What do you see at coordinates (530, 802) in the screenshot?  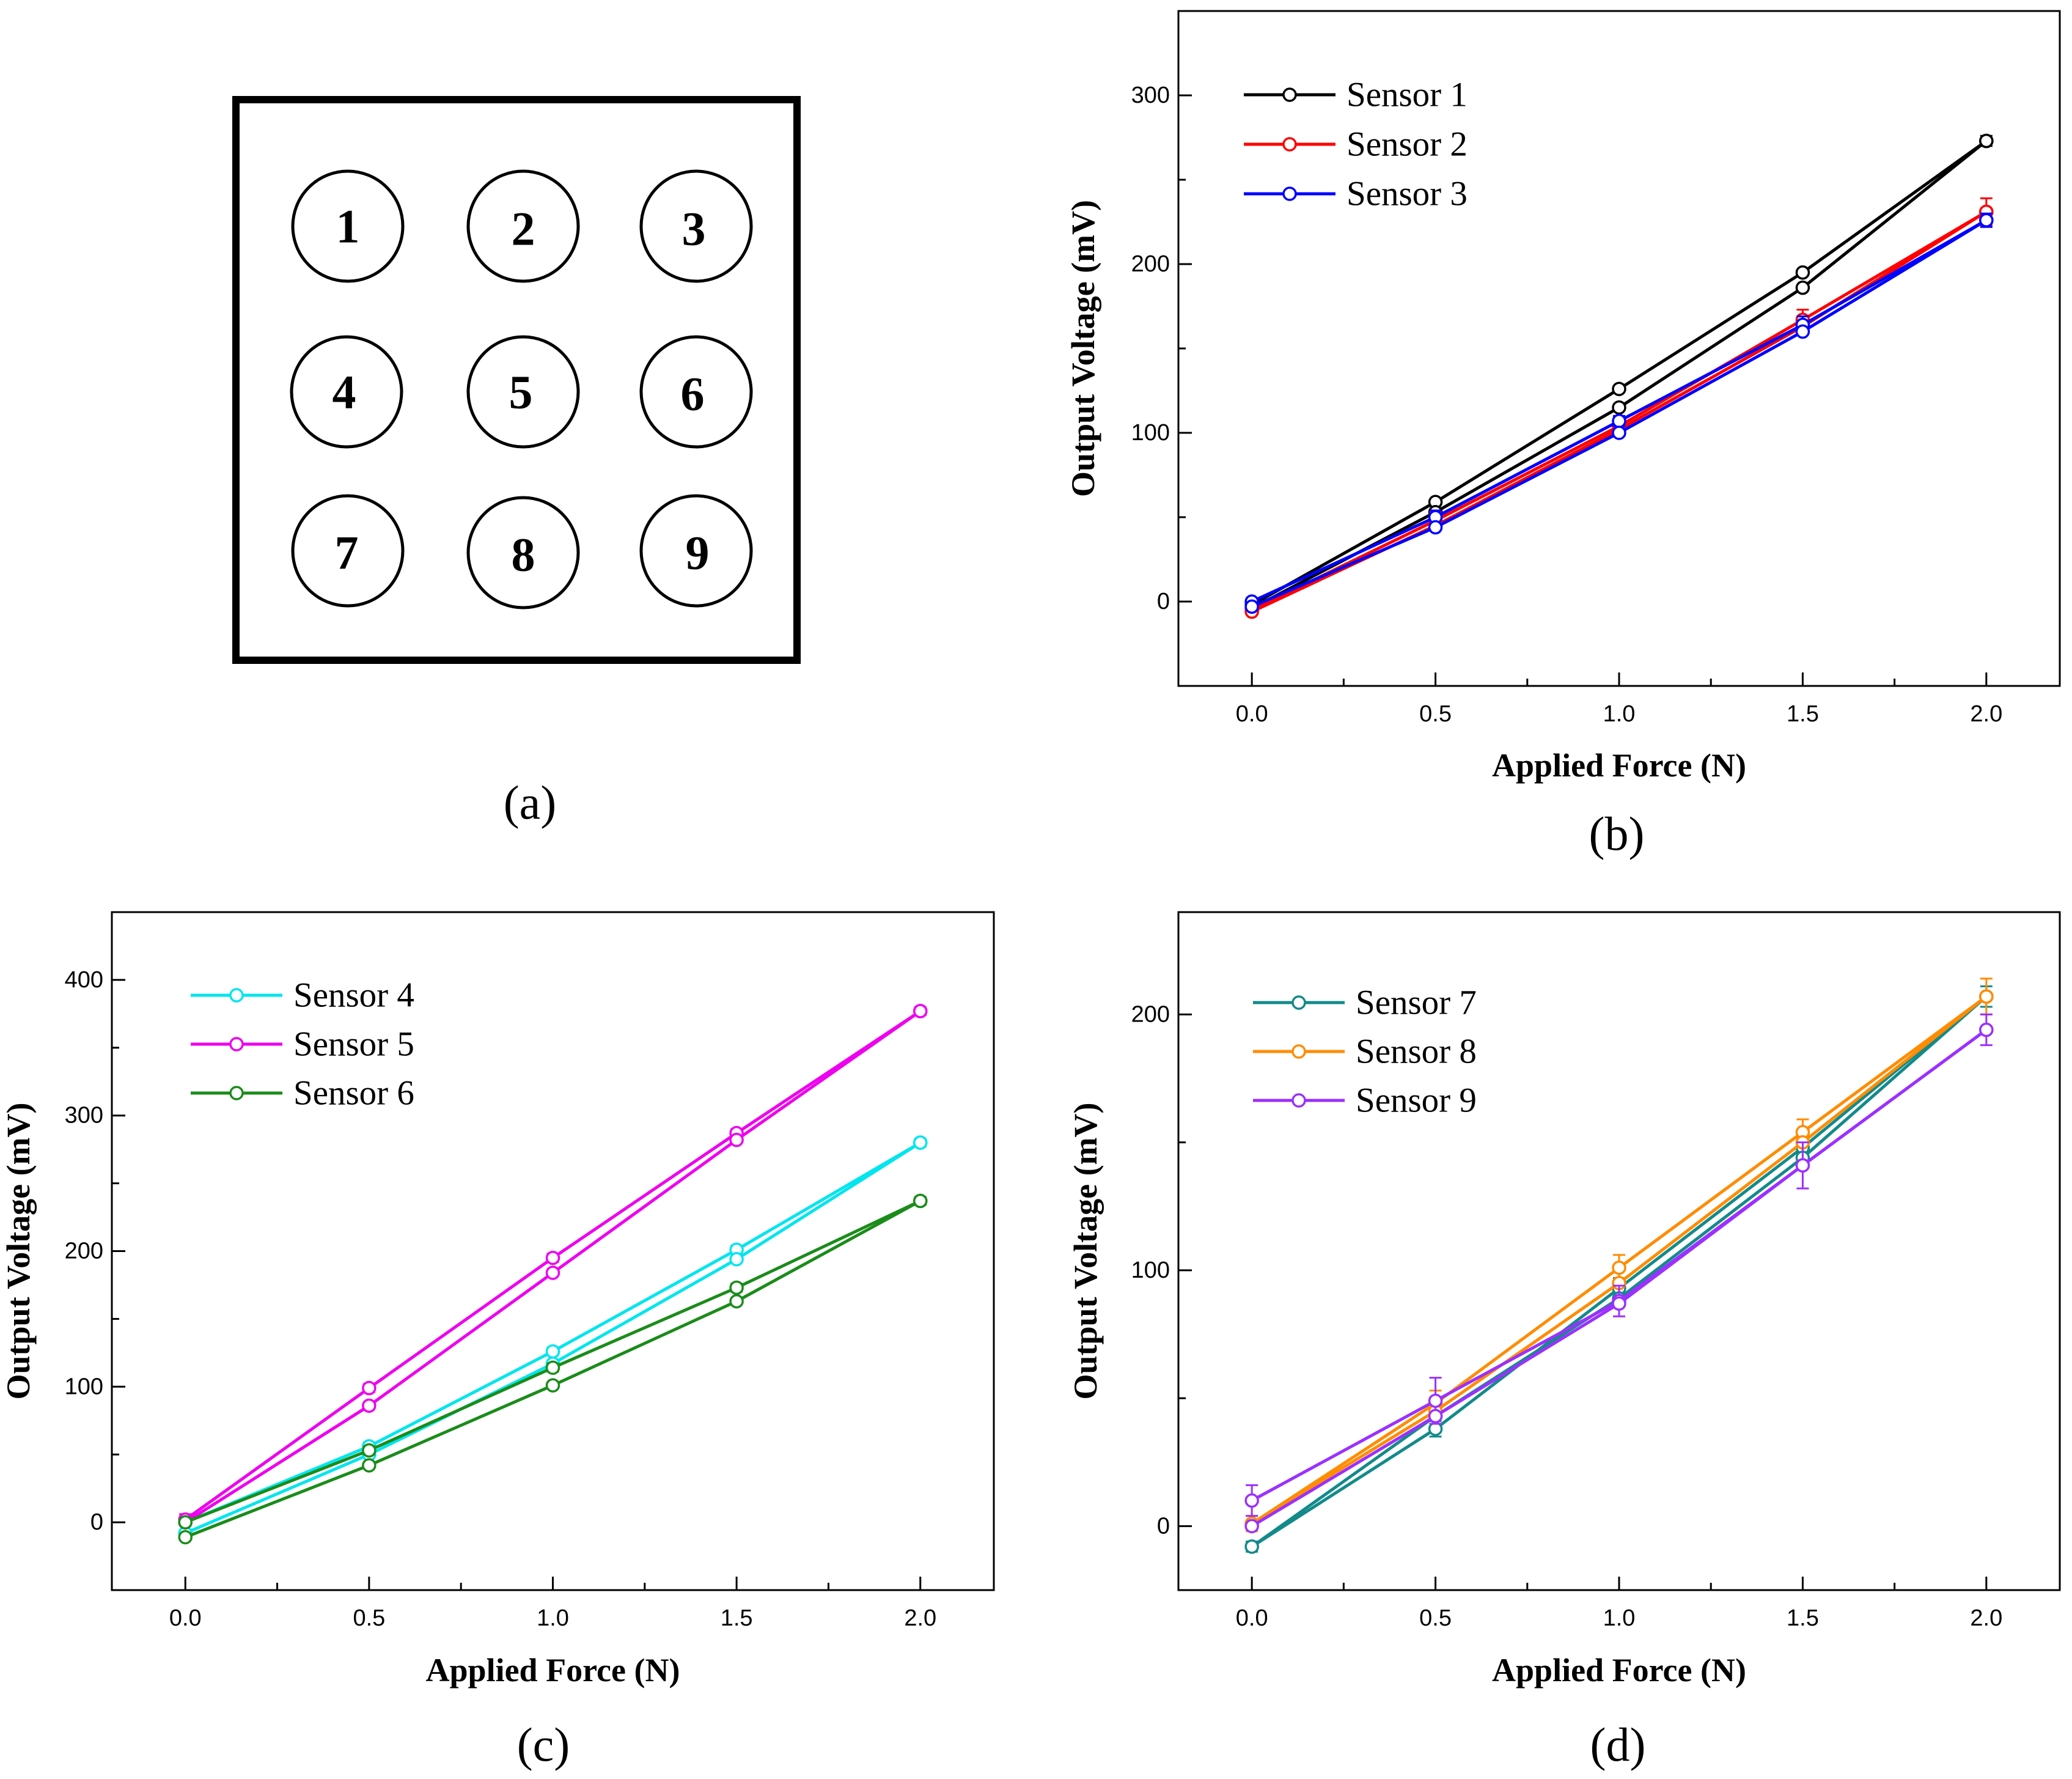 I see `panel-caption-a: (a)` at bounding box center [530, 802].